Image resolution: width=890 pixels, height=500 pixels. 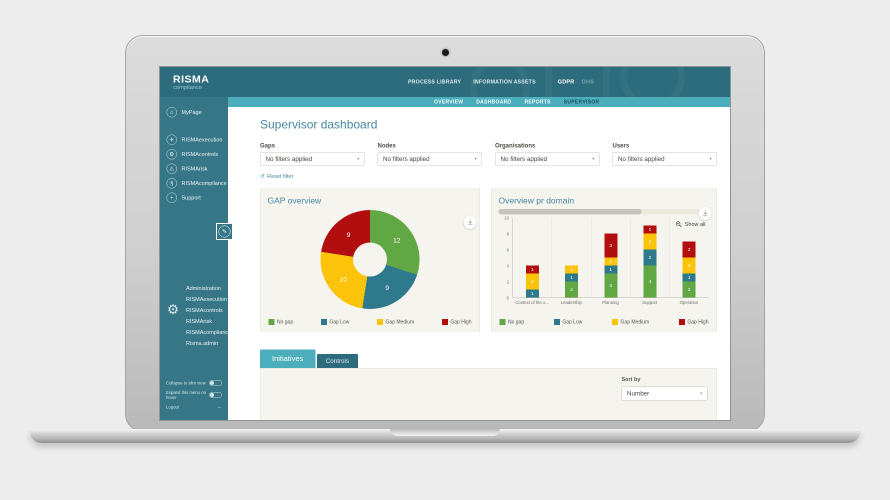 I want to click on logo-subtitle: compliance, so click(x=188, y=87).